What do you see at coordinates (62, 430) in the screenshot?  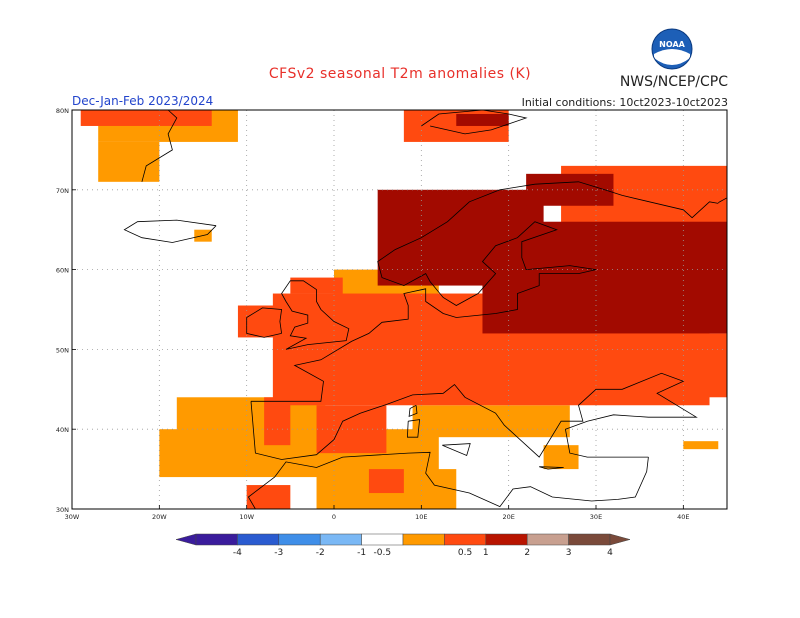 I see `lat-label: 40N` at bounding box center [62, 430].